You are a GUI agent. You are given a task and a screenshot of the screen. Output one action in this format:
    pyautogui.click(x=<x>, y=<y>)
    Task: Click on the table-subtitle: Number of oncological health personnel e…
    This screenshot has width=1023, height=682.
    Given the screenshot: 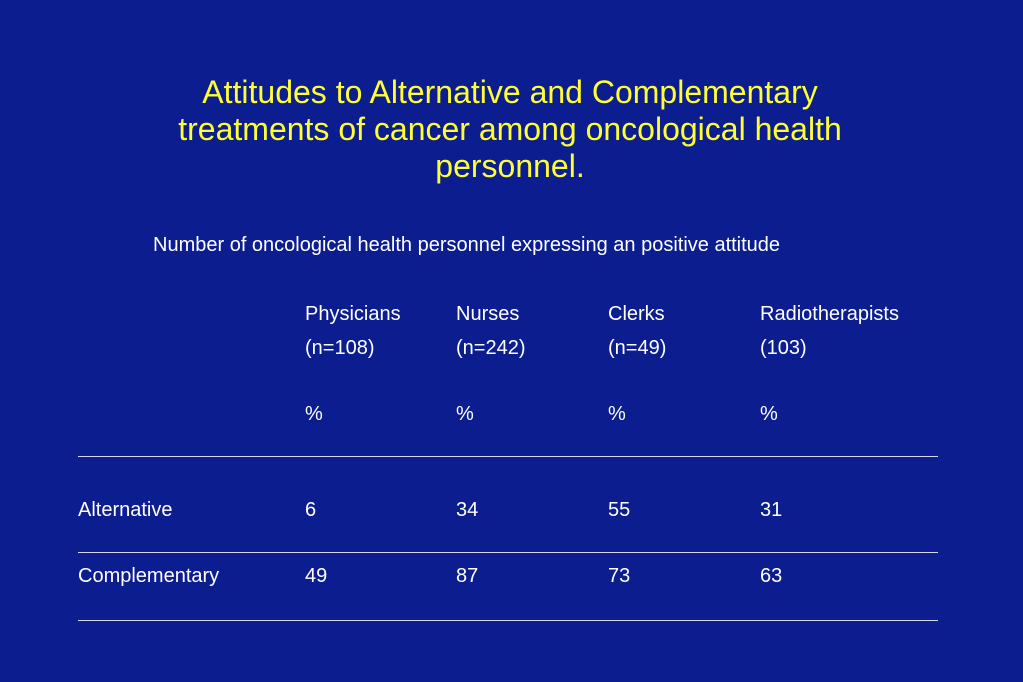 What is the action you would take?
    pyautogui.click(x=467, y=245)
    